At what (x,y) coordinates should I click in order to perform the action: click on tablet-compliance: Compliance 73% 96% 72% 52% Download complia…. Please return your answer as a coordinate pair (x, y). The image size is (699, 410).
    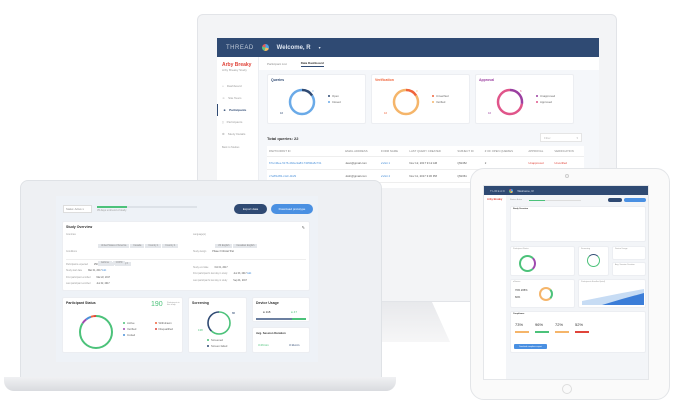
    Looking at the image, I should click on (578, 332).